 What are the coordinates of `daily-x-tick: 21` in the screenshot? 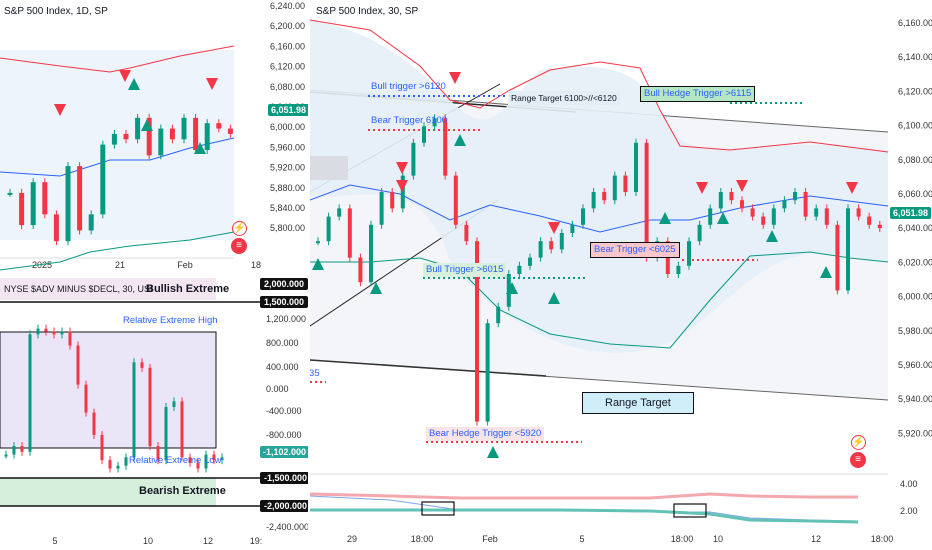 It's located at (120, 265).